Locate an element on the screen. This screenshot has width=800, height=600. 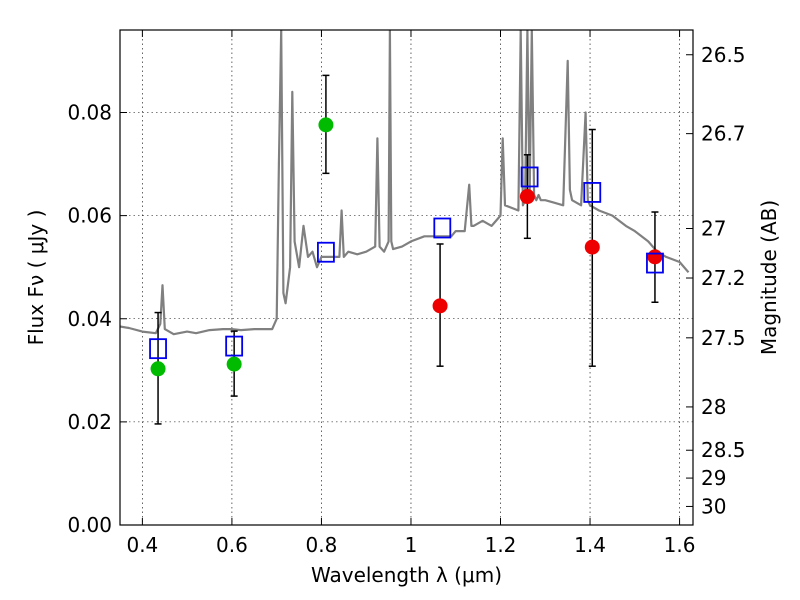
x-tick-label: 0.4 is located at coordinates (142, 545).